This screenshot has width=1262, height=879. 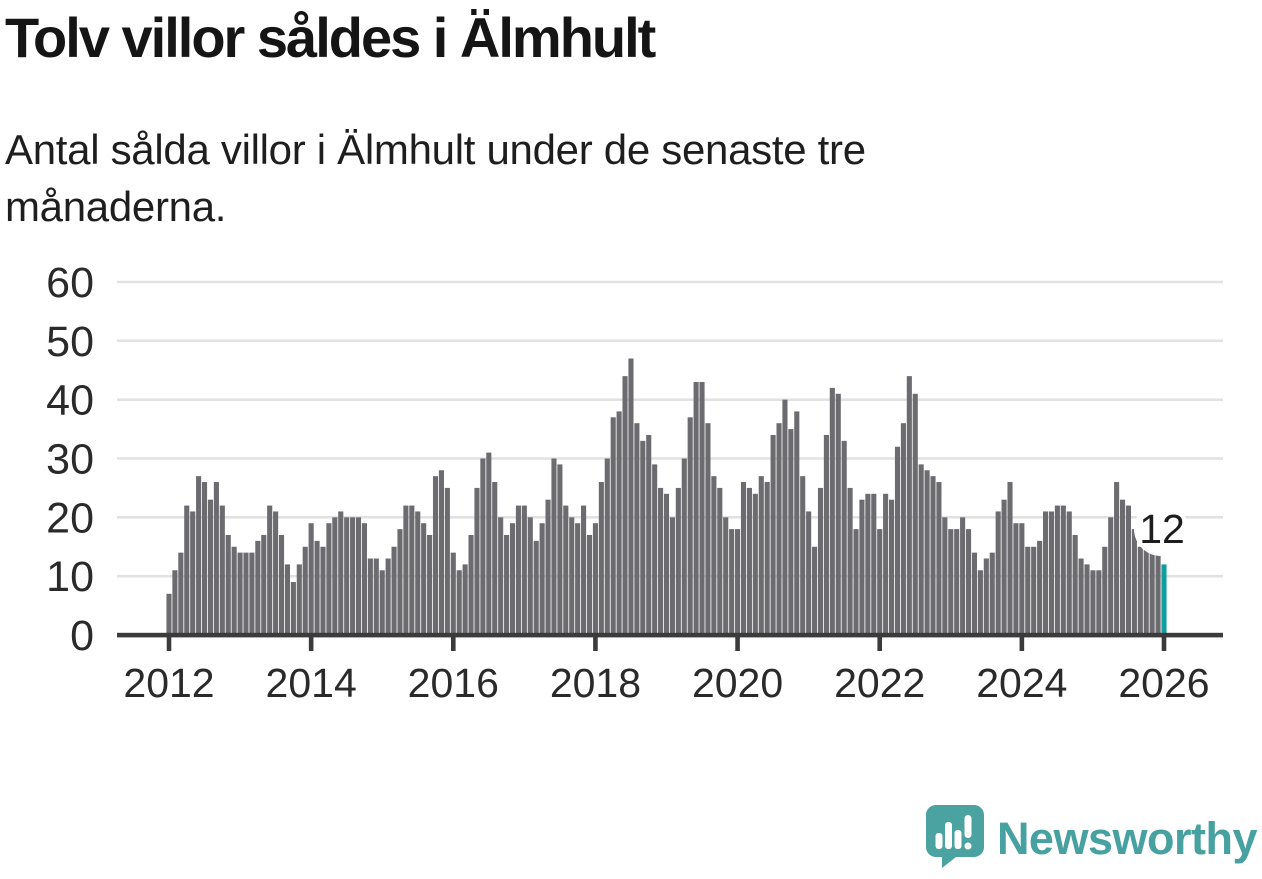 I want to click on y-axis-tick-label: 50, so click(x=70, y=342).